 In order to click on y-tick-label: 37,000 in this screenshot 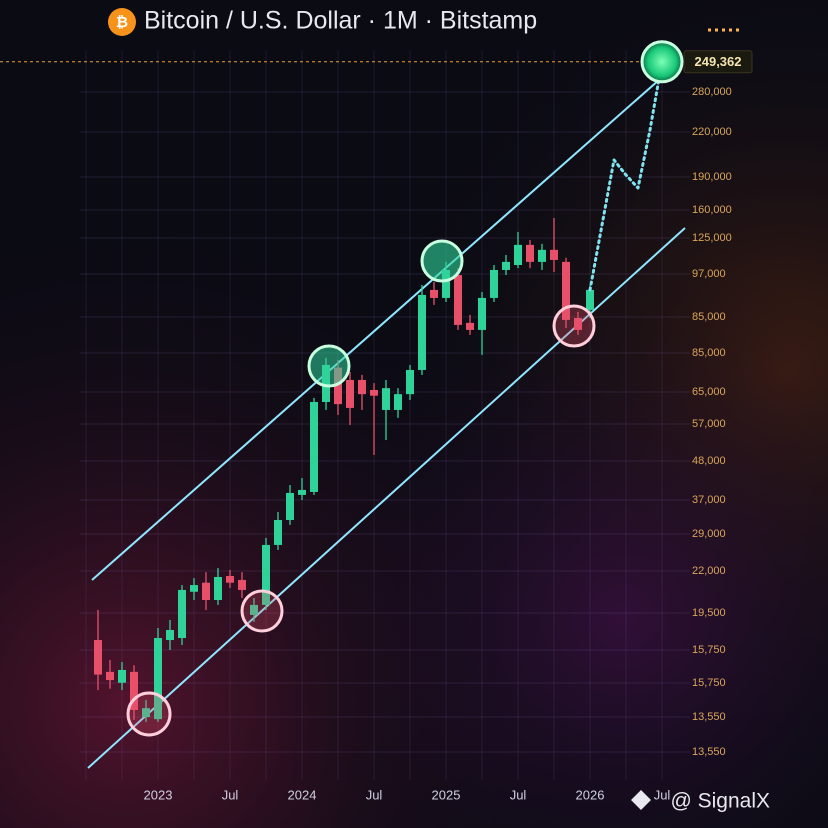, I will do `click(709, 500)`.